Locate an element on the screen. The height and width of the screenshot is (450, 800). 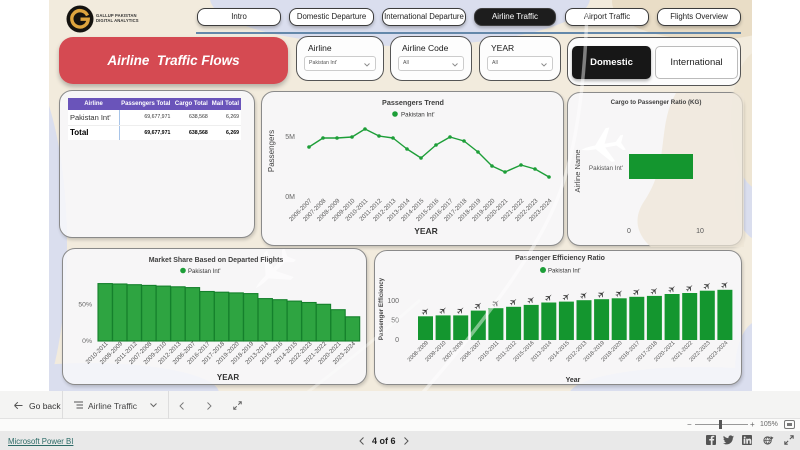
svg-text: 50 is located at coordinates (395, 321).